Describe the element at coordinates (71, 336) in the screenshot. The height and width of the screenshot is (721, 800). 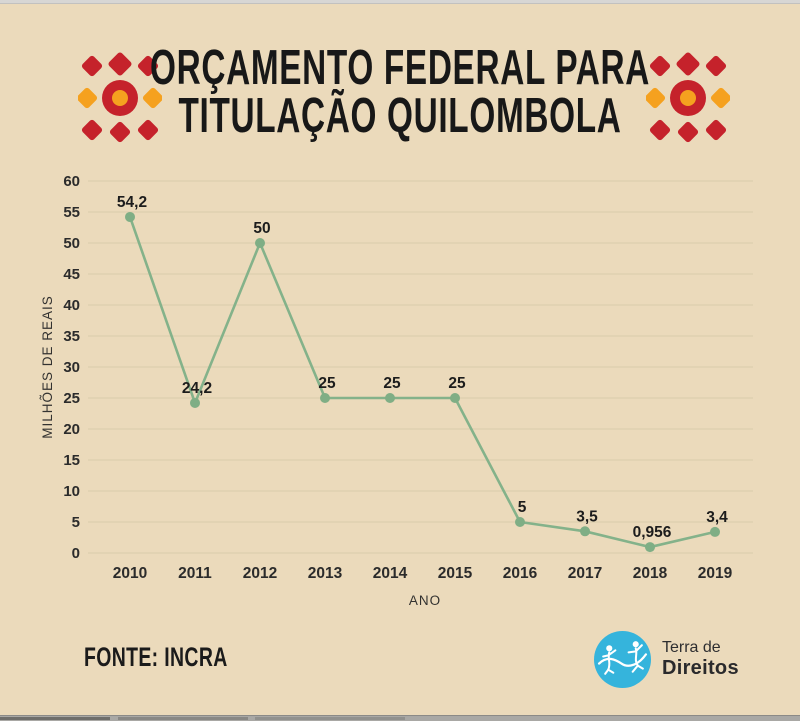
I see `svg-text: 35` at that location.